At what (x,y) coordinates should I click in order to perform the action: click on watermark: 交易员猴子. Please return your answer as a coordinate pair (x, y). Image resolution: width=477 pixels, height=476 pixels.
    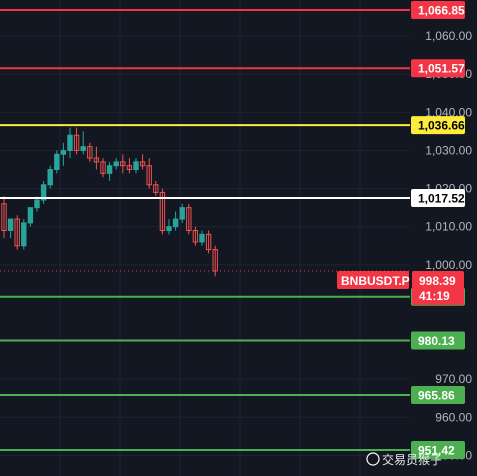
    Looking at the image, I should click on (404, 459).